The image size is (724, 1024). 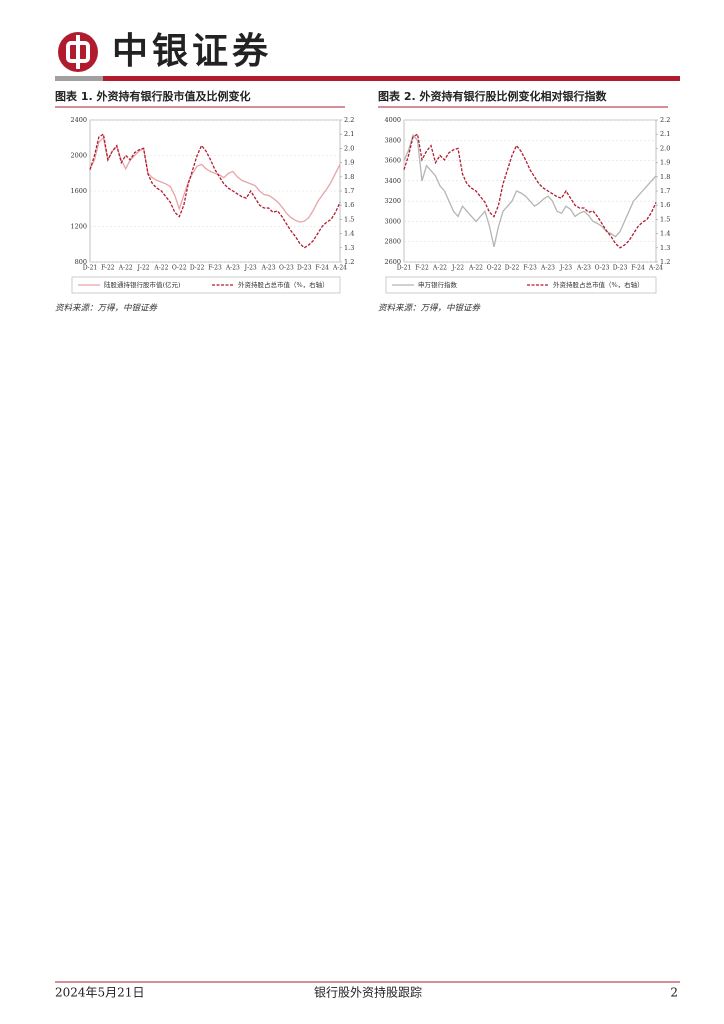 What do you see at coordinates (192, 51) in the screenshot?
I see `brand: 中银证券` at bounding box center [192, 51].